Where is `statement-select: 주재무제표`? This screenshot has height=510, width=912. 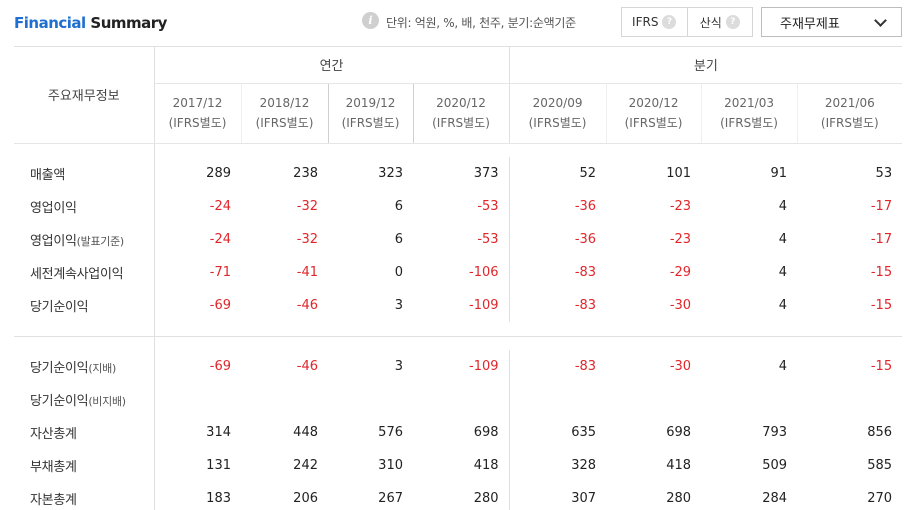
statement-select: 주재무제표 is located at coordinates (831, 22).